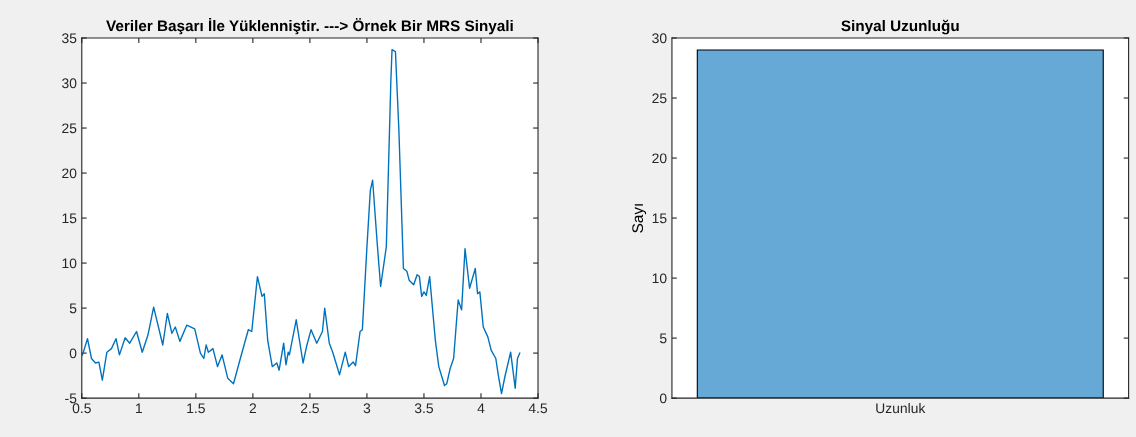  What do you see at coordinates (309, 408) in the screenshot?
I see `x-tick-label: 2.5` at bounding box center [309, 408].